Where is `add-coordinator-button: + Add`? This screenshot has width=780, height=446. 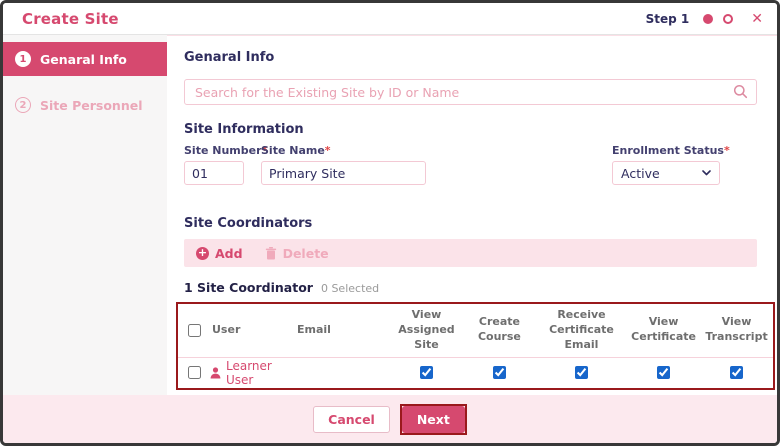 add-coordinator-button: + Add is located at coordinates (219, 253).